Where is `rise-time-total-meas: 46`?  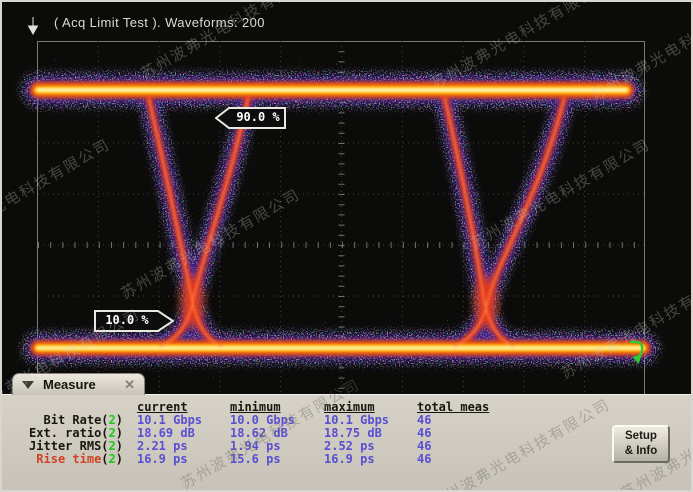 rise-time-total-meas: 46 is located at coordinates (424, 459).